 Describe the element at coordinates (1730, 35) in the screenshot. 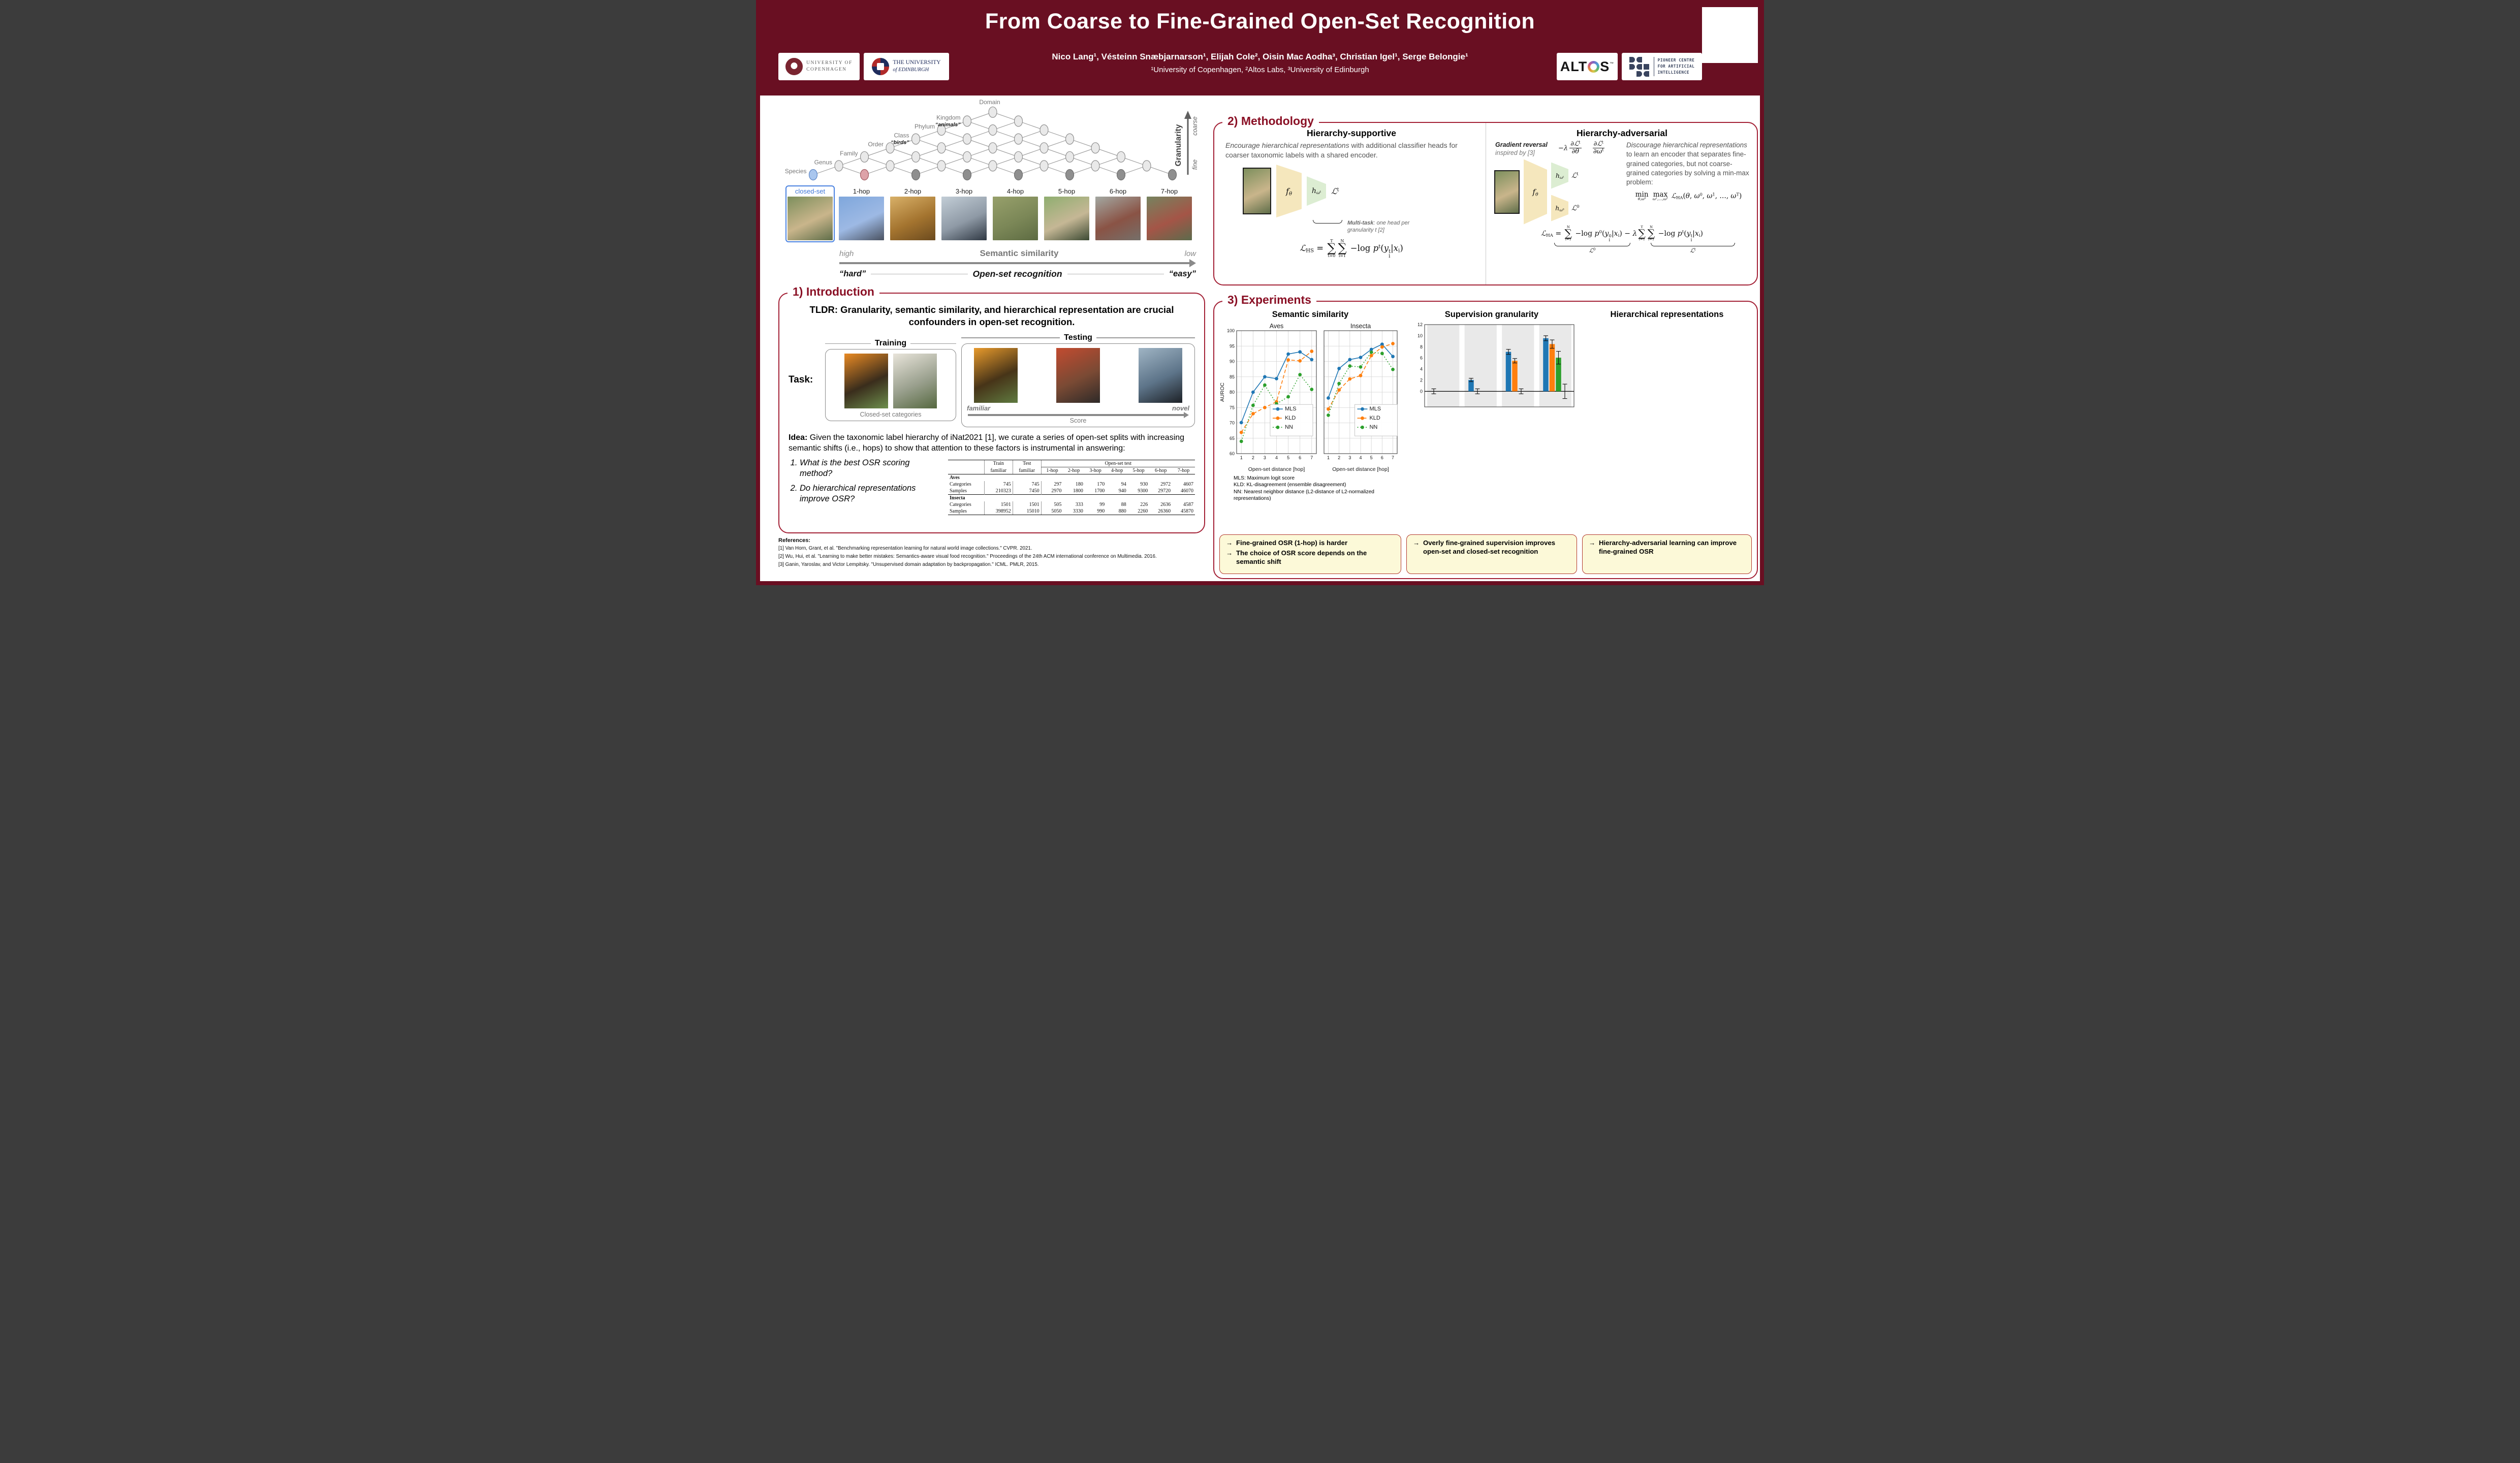

I see `qr-code` at that location.